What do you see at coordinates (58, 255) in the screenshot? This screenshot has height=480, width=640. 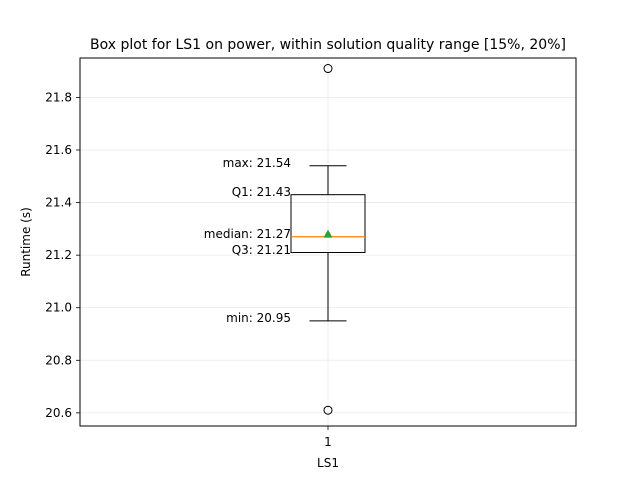 I see `y-tick-label: 21.2` at bounding box center [58, 255].